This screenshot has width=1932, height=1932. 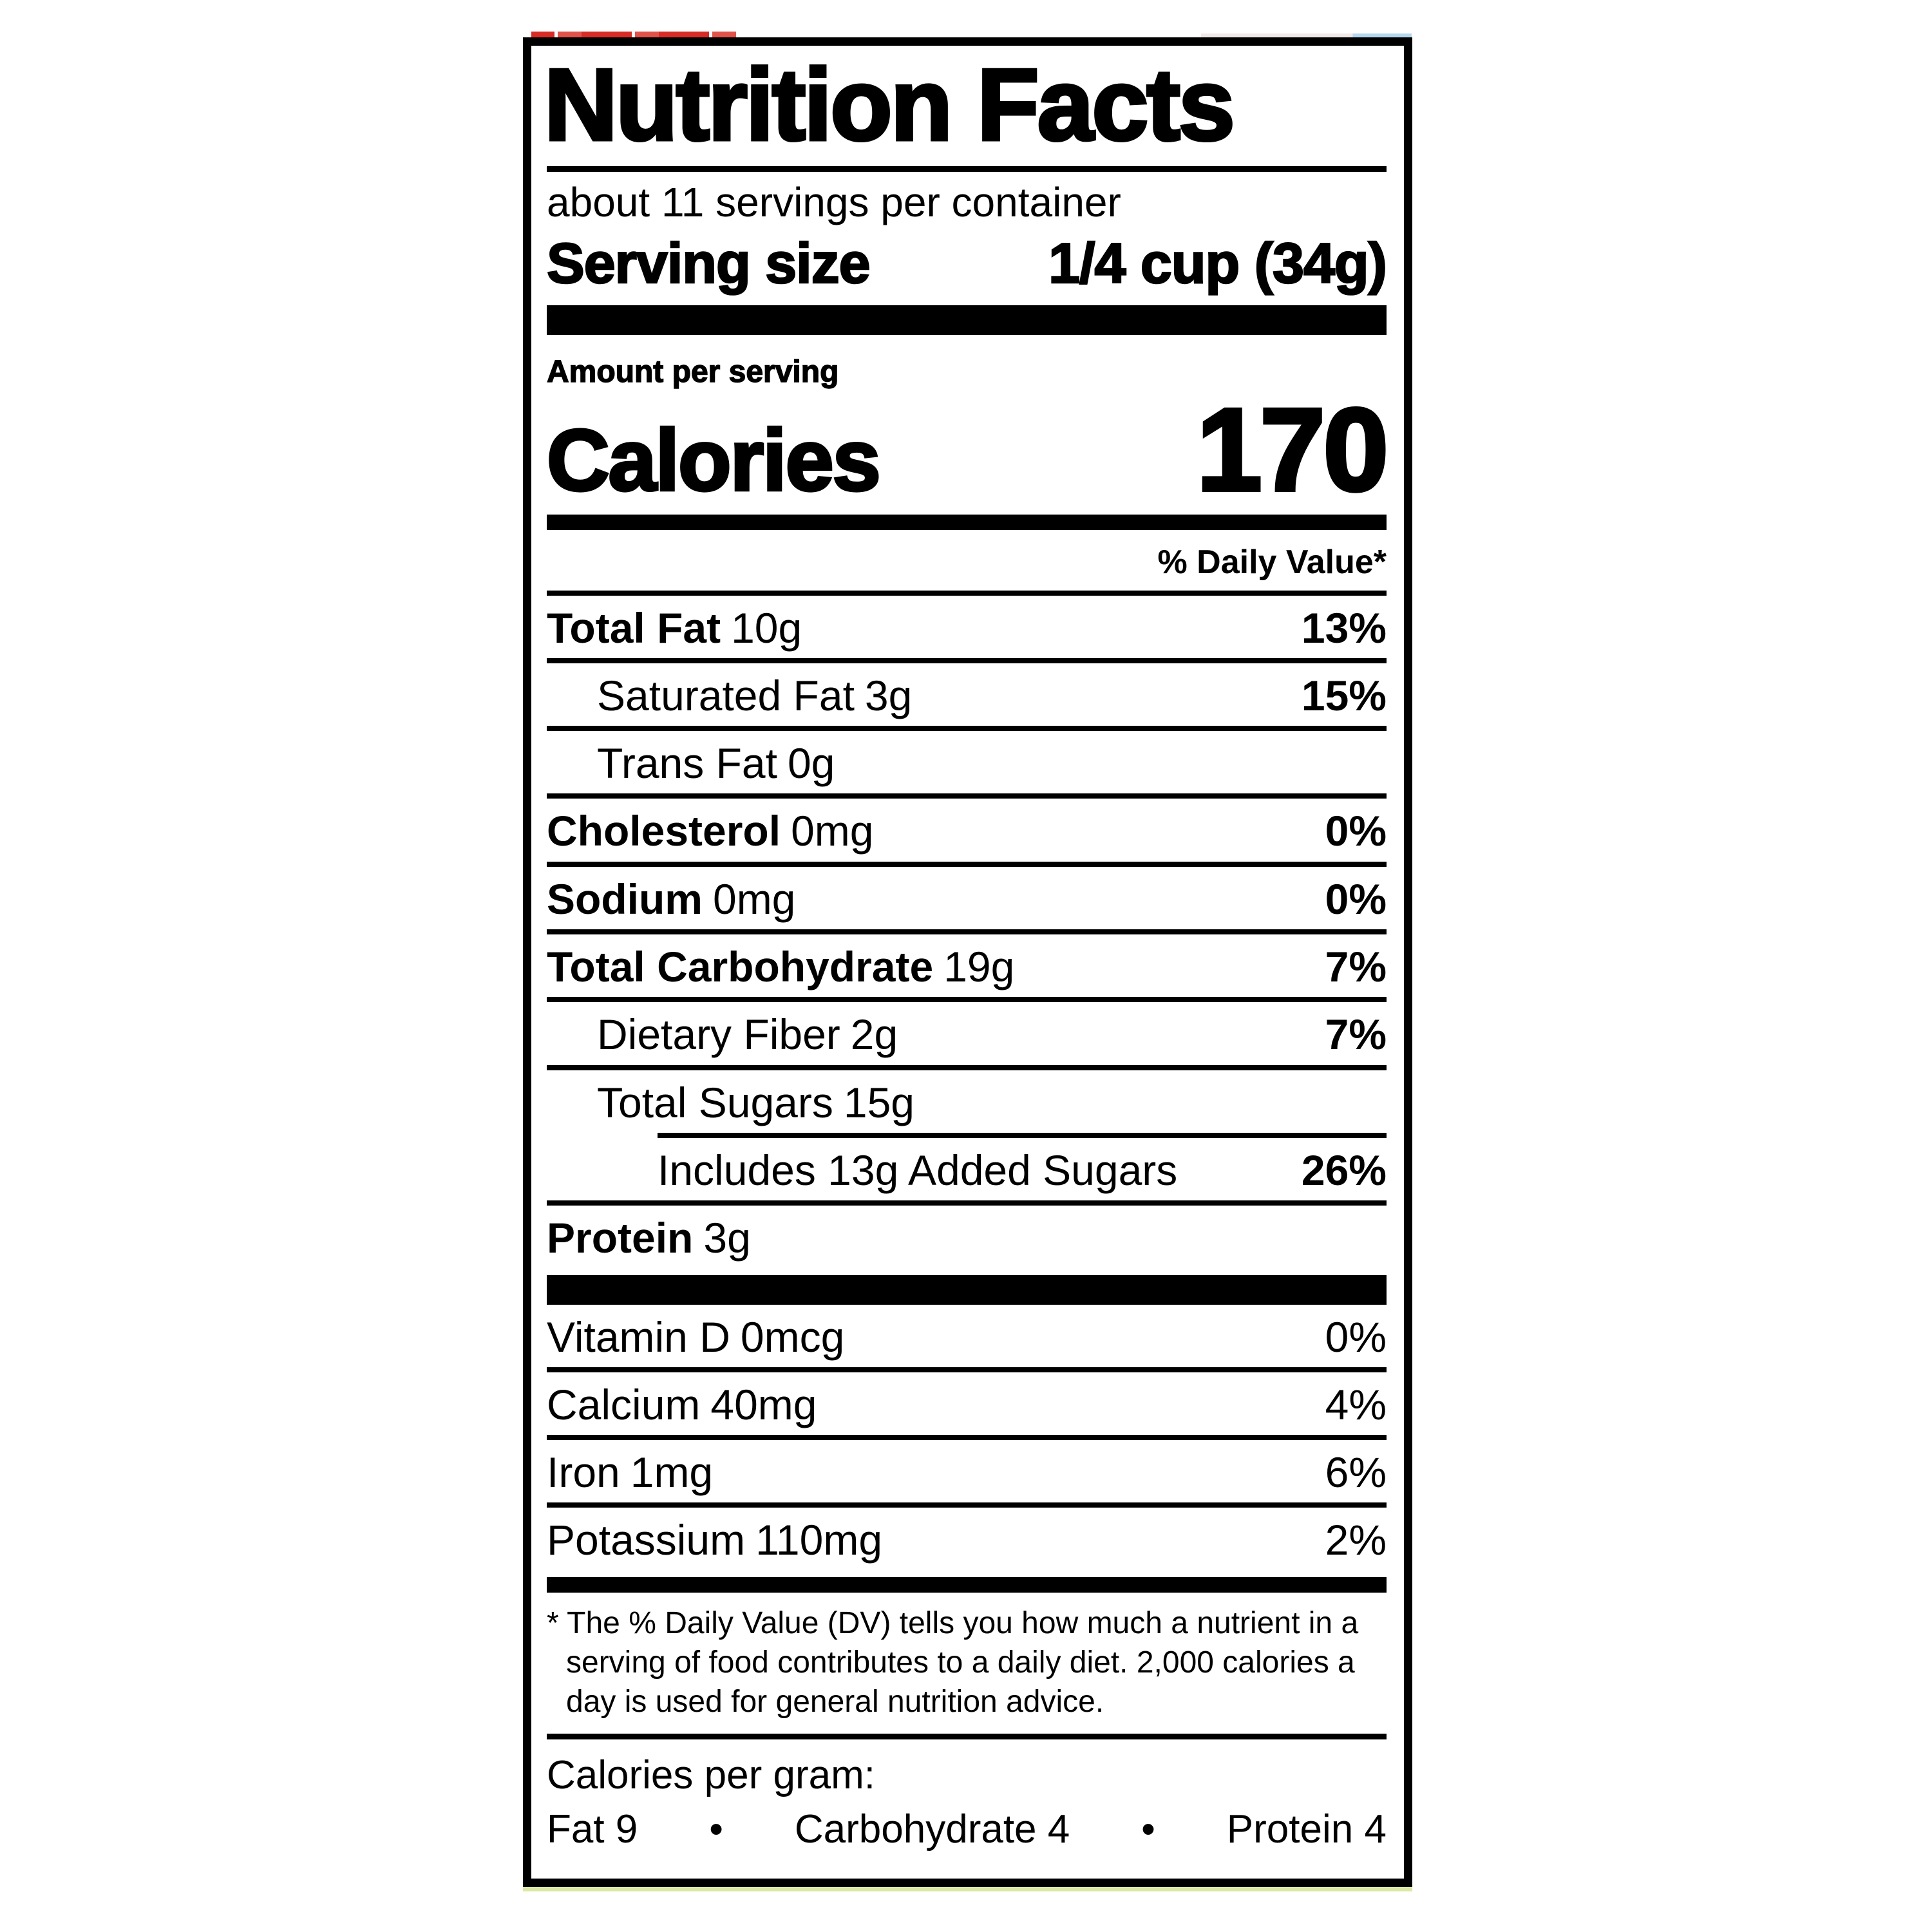 I want to click on vitamin-amount: 110mg, so click(x=819, y=1540).